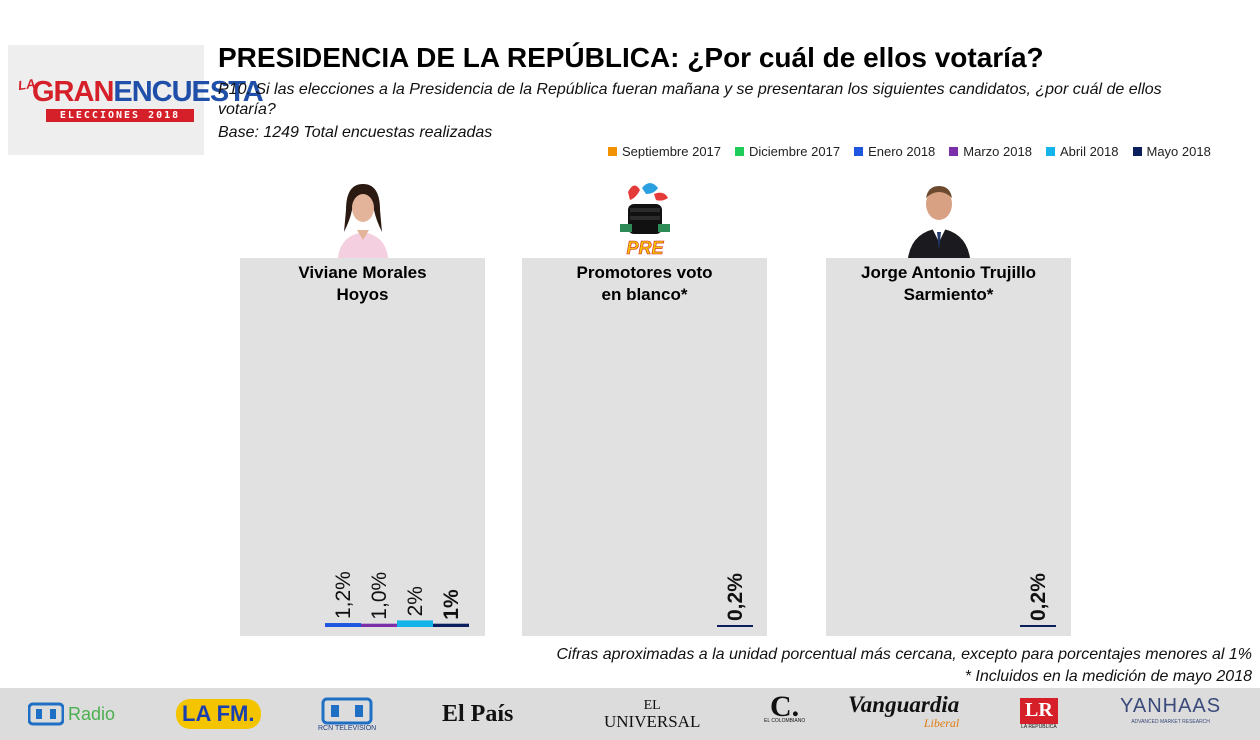  I want to click on rcn-radio-text: Radio, so click(92, 713).